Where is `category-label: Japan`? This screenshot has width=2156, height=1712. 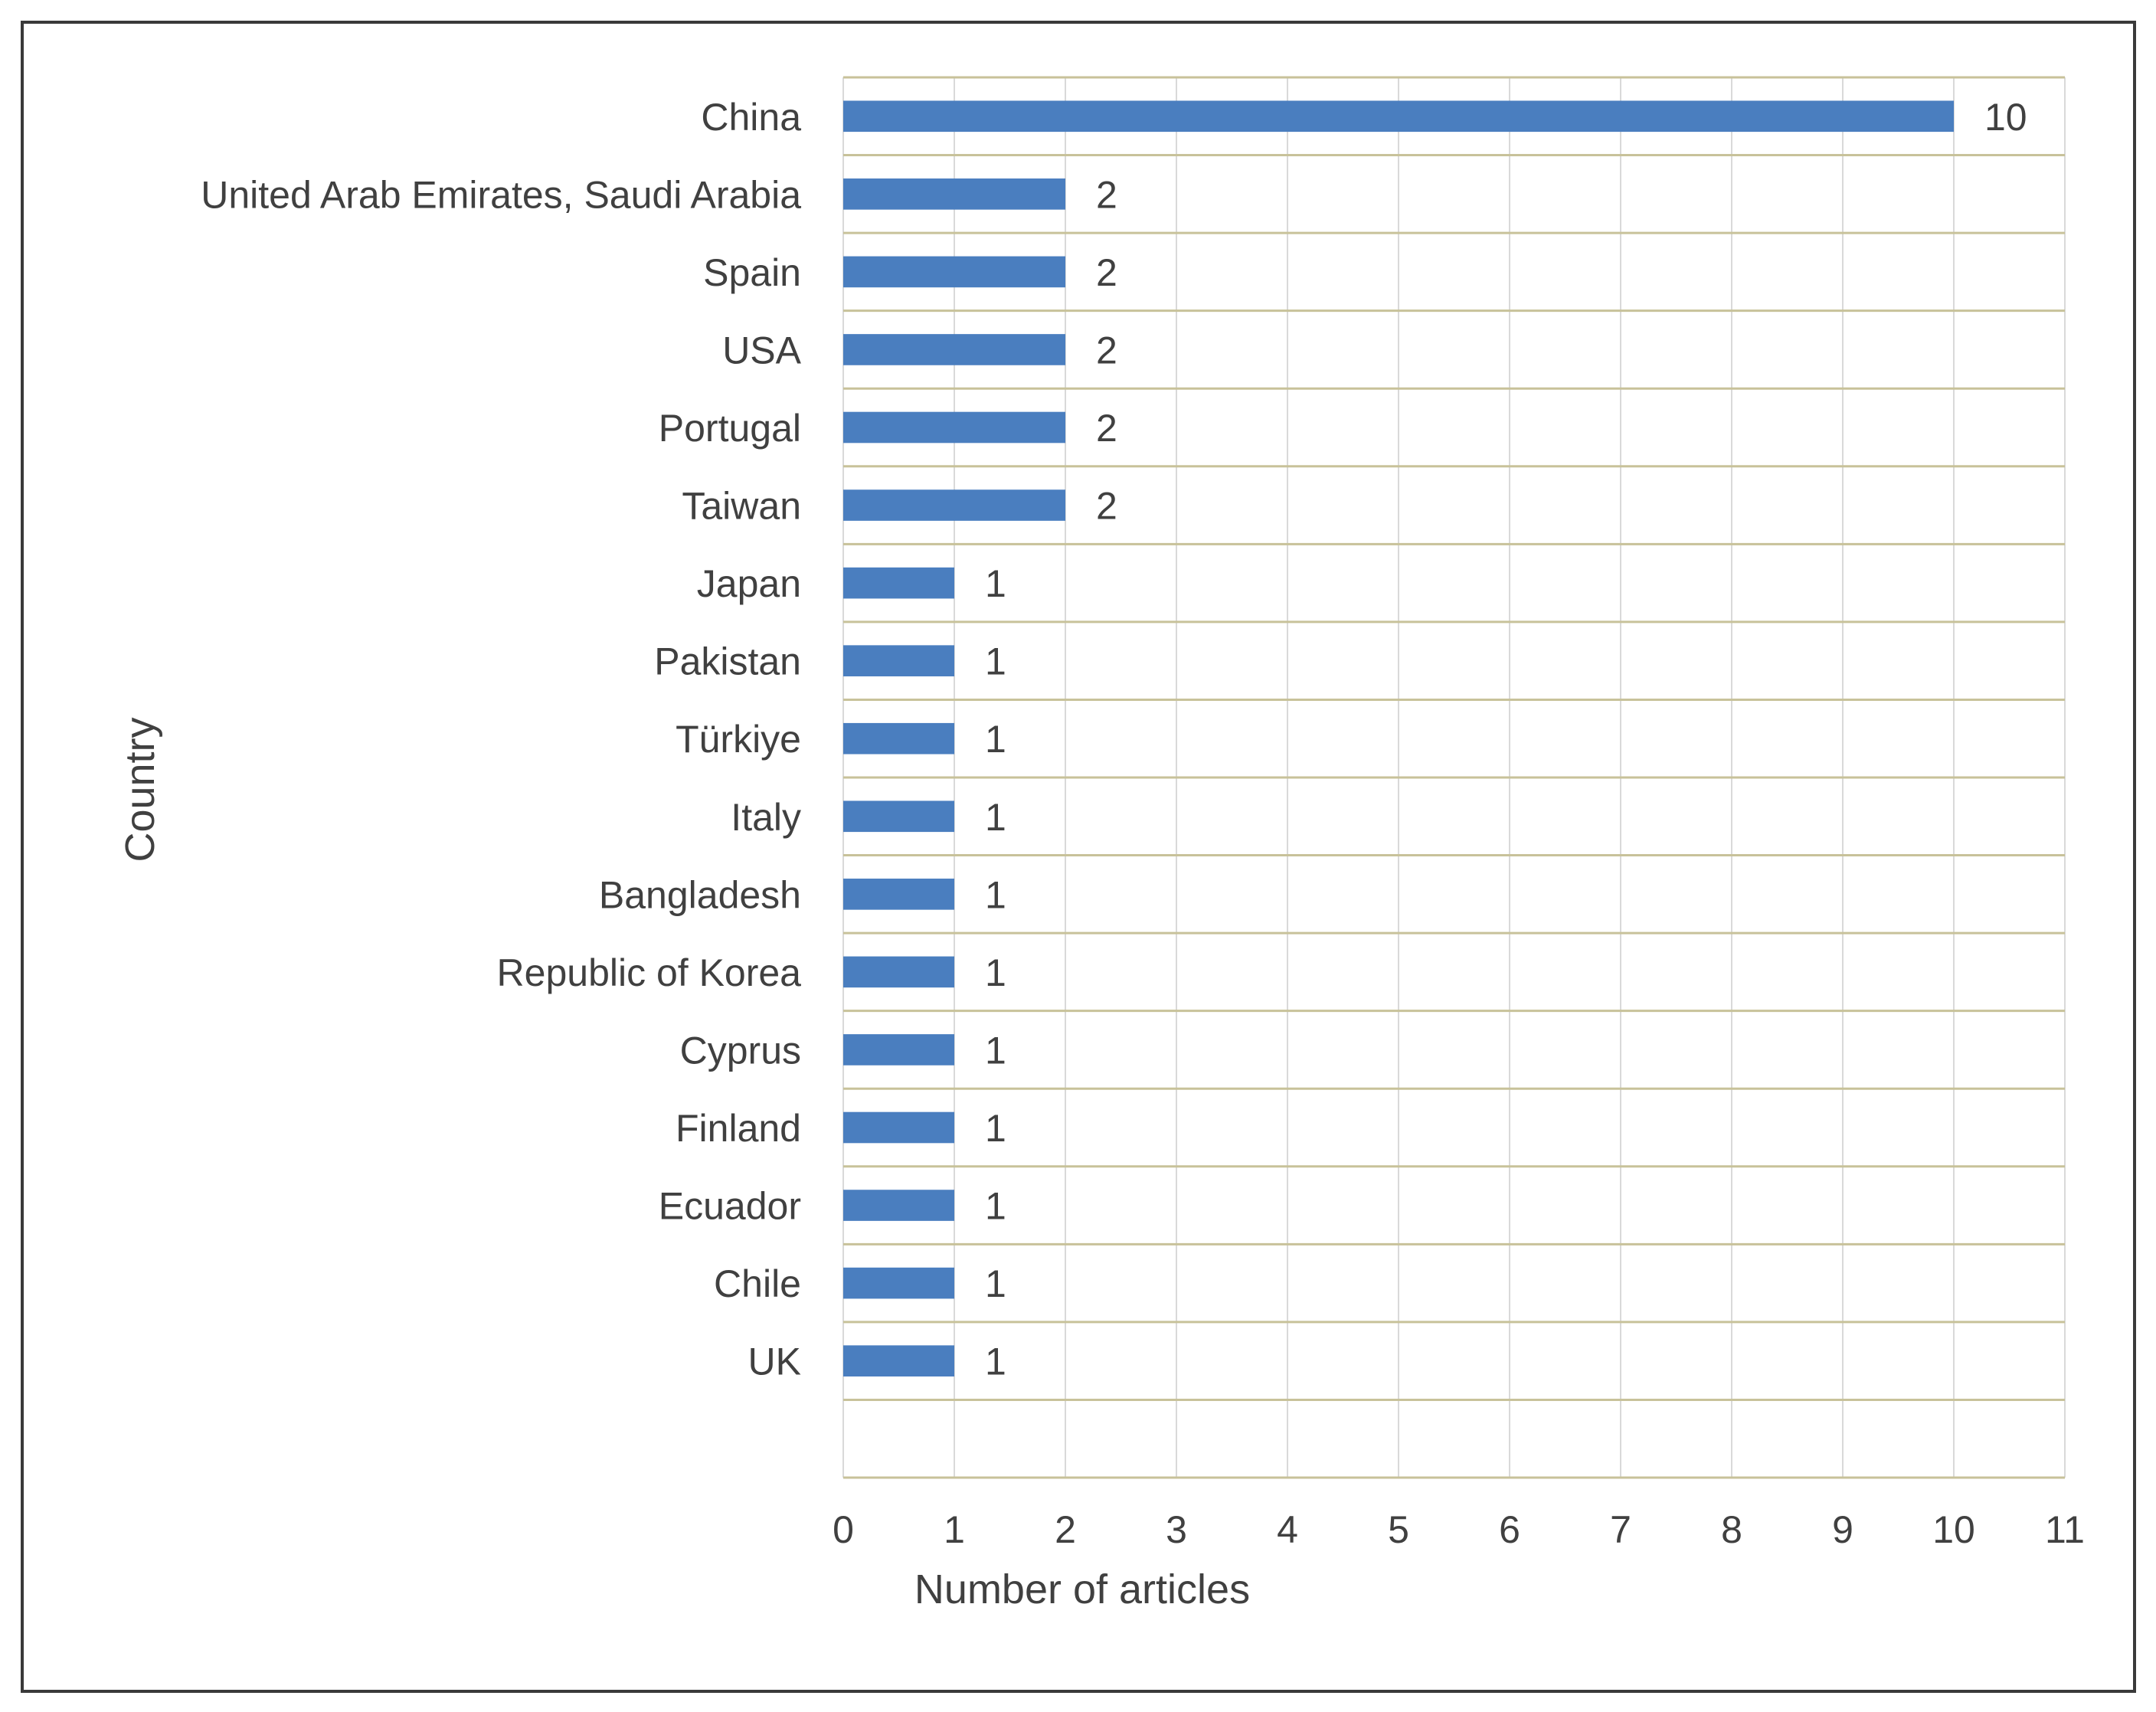 category-label: Japan is located at coordinates (749, 583).